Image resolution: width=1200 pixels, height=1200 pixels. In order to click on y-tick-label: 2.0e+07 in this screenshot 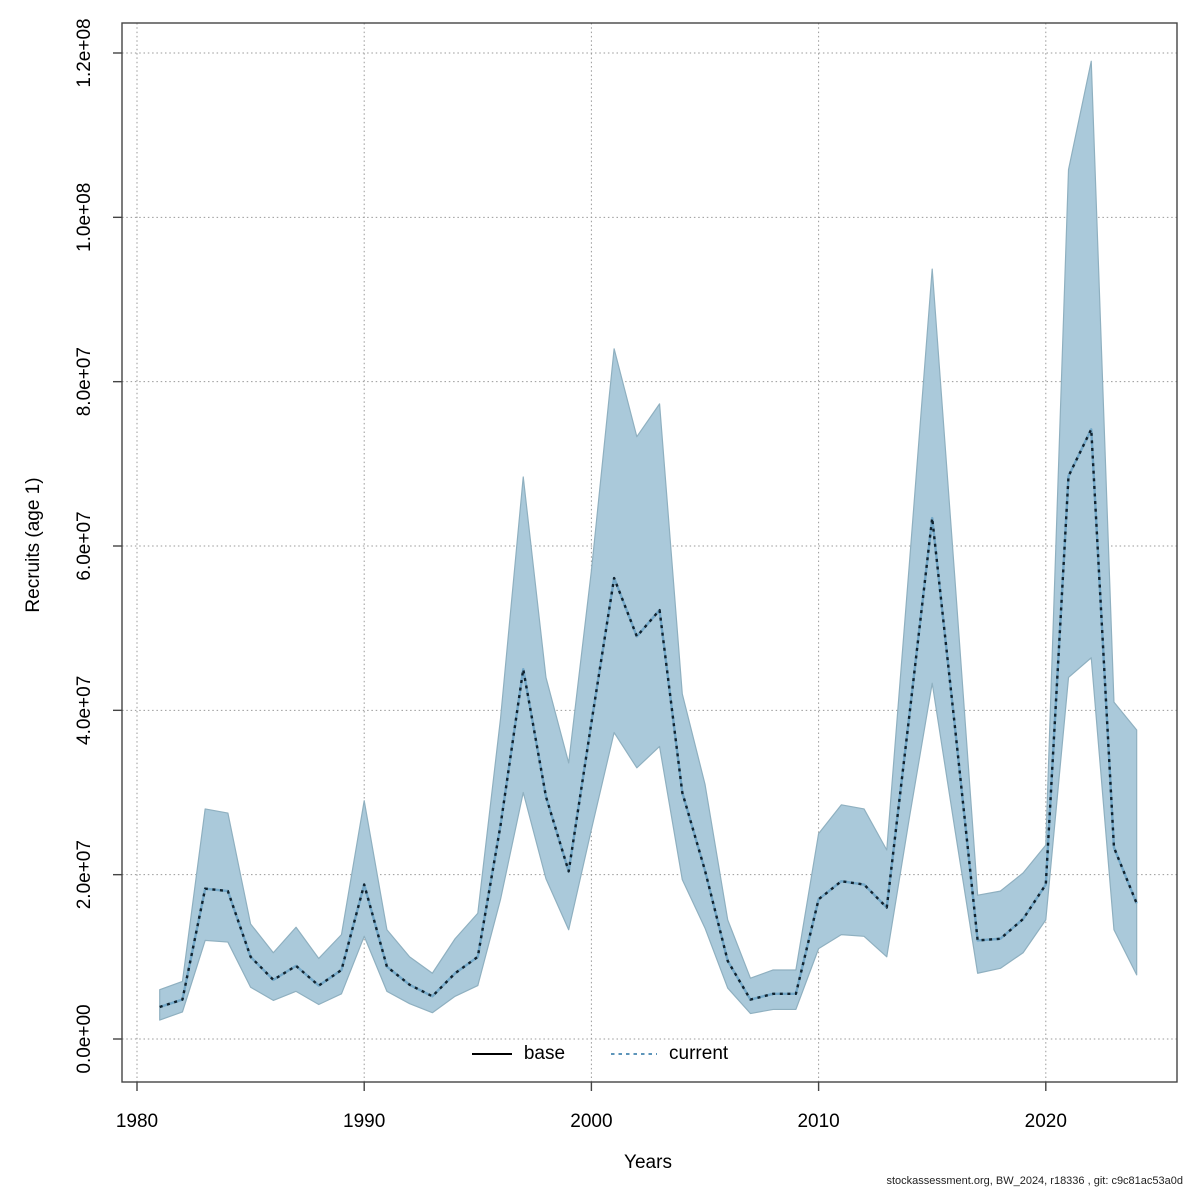, I will do `click(84, 874)`.